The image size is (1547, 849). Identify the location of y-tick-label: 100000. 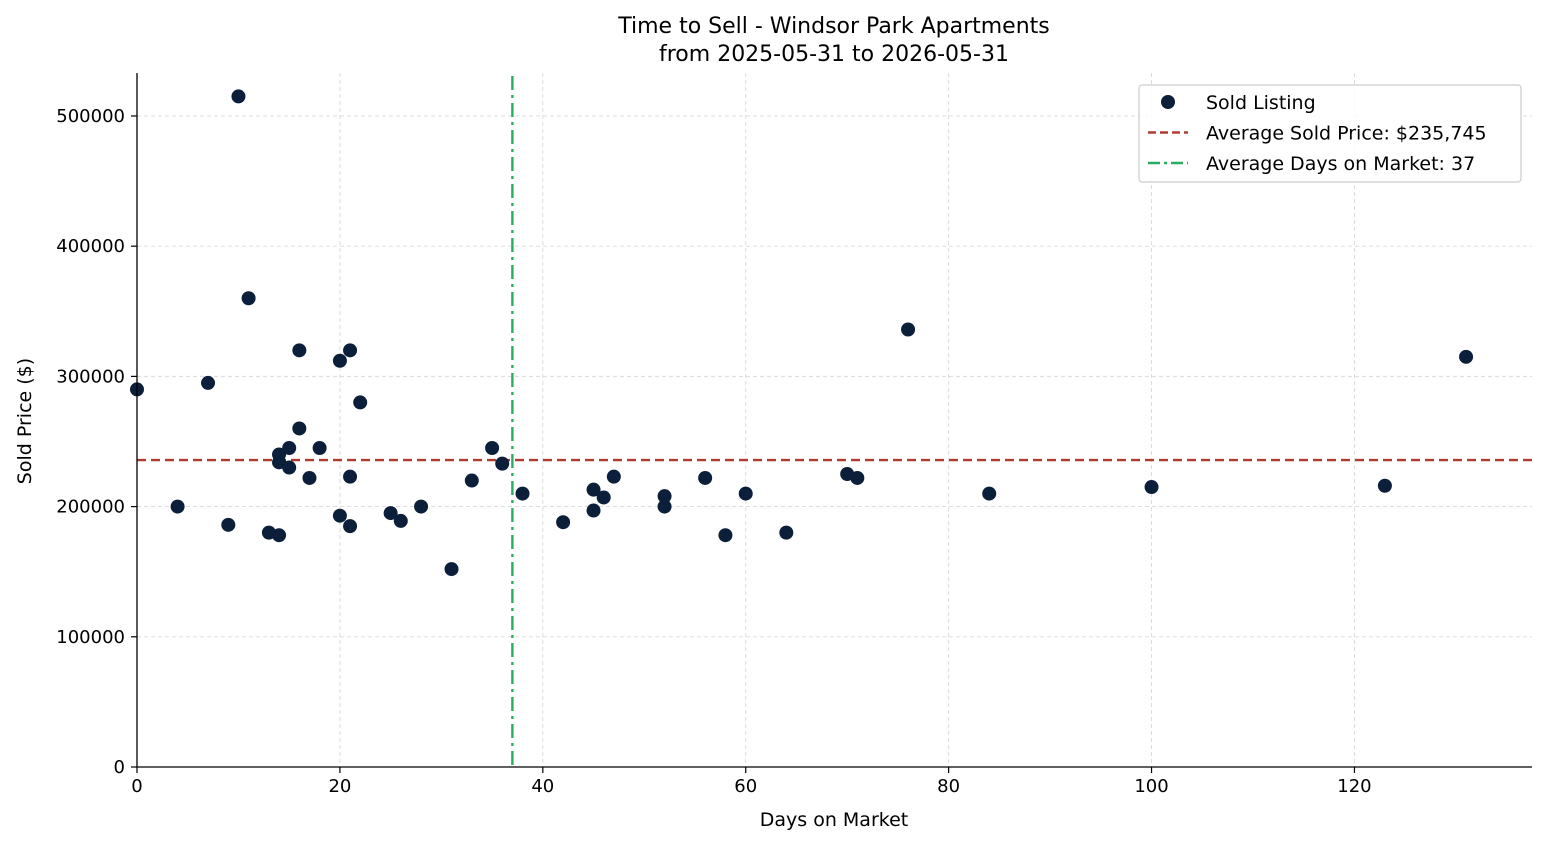
(90, 637).